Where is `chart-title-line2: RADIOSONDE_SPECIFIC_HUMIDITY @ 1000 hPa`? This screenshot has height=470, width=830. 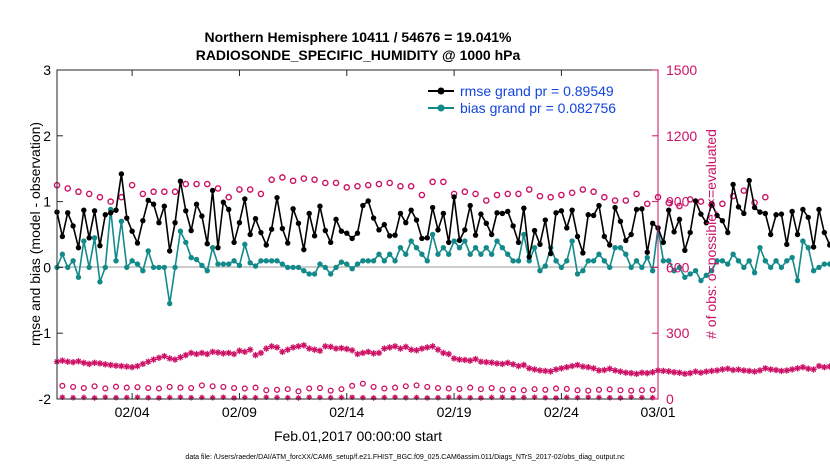 chart-title-line2: RADIOSONDE_SPECIFIC_HUMIDITY @ 1000 hPa is located at coordinates (358, 55).